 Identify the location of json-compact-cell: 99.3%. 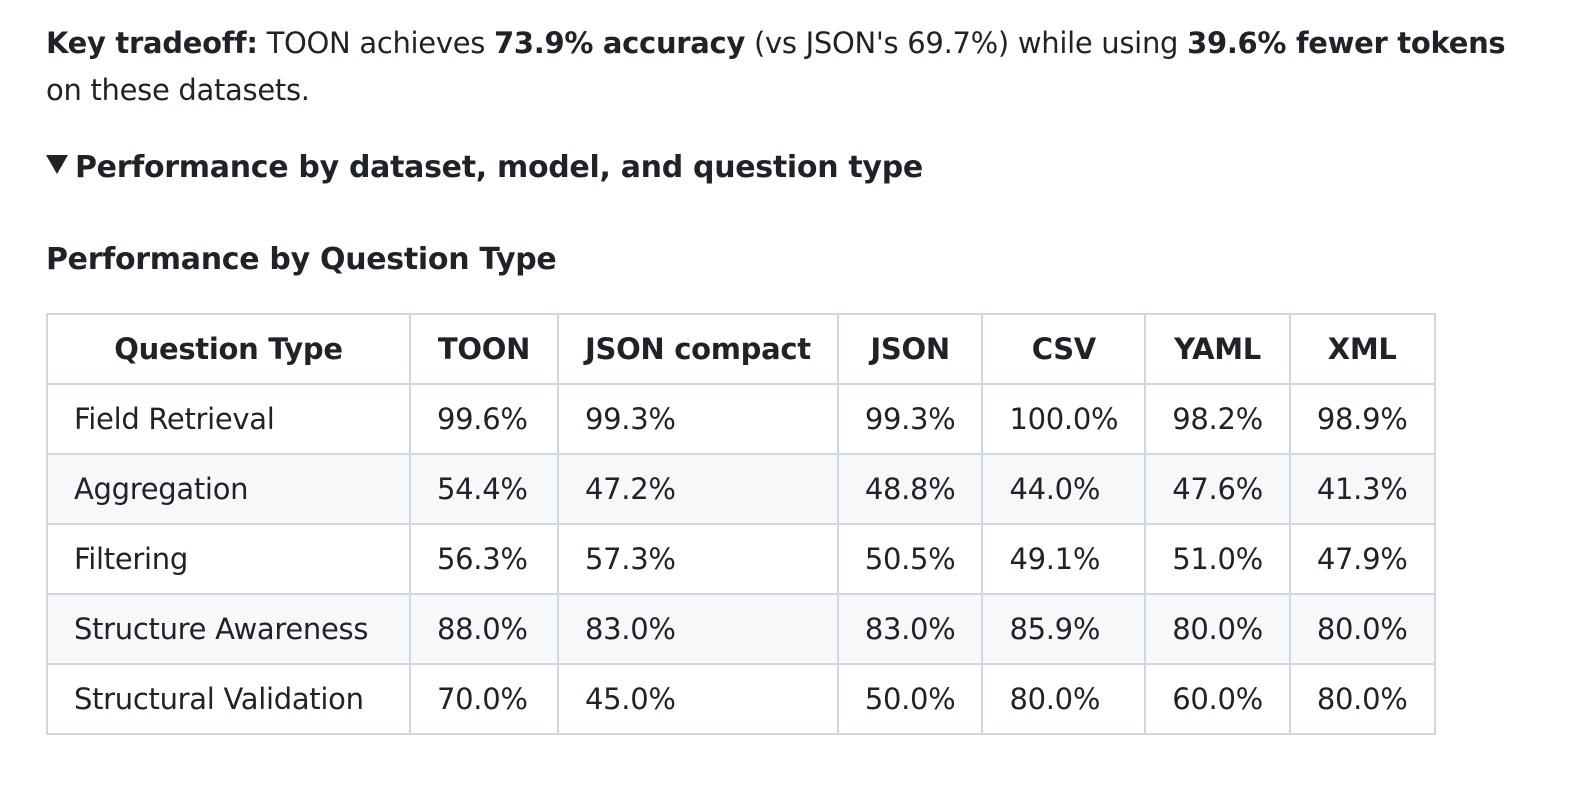
(698, 419).